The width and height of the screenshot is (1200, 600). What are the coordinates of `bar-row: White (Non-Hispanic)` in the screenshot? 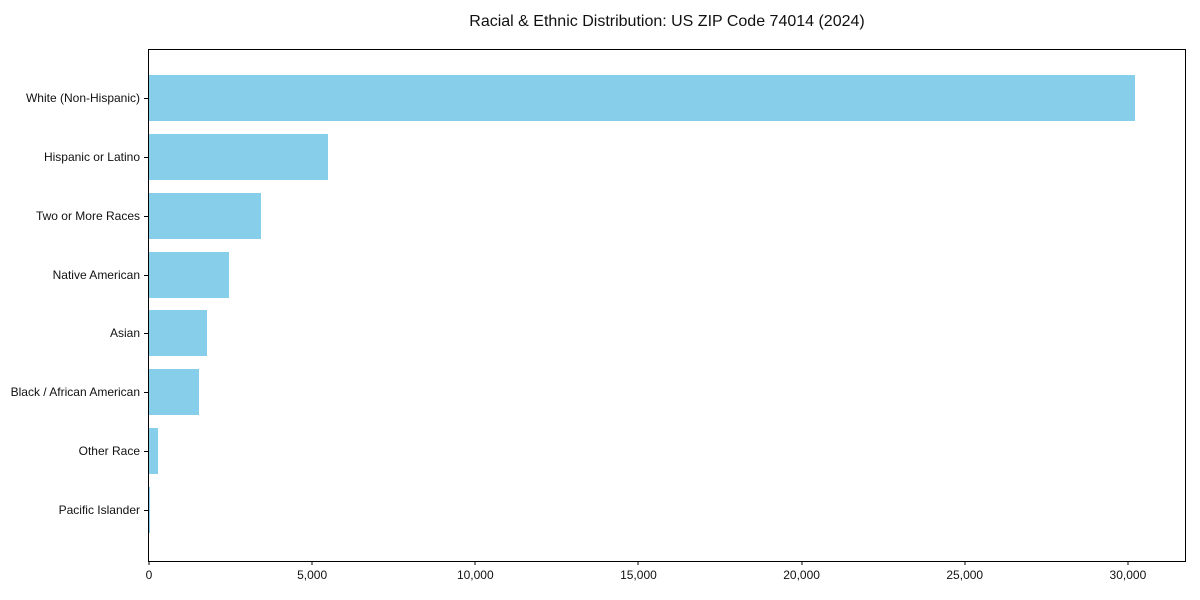 It's located at (605, 98).